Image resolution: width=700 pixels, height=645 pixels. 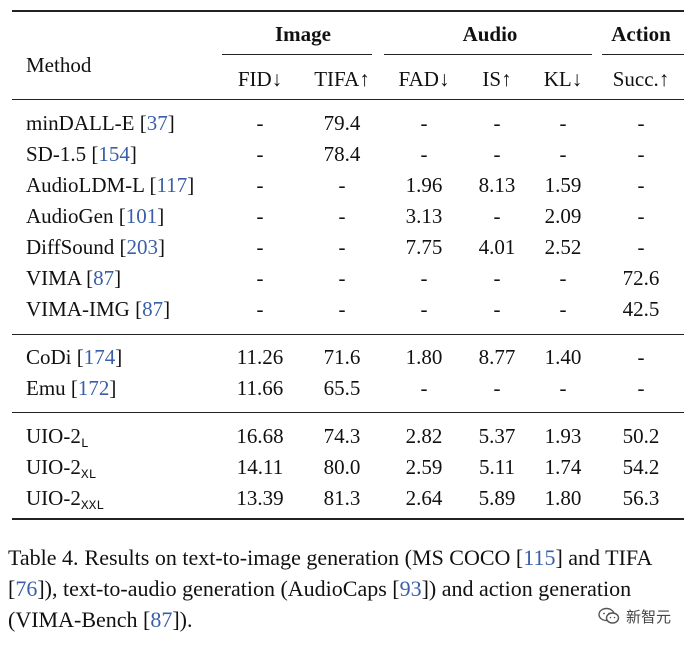 I want to click on succ-header: Succ.↑, so click(x=641, y=79).